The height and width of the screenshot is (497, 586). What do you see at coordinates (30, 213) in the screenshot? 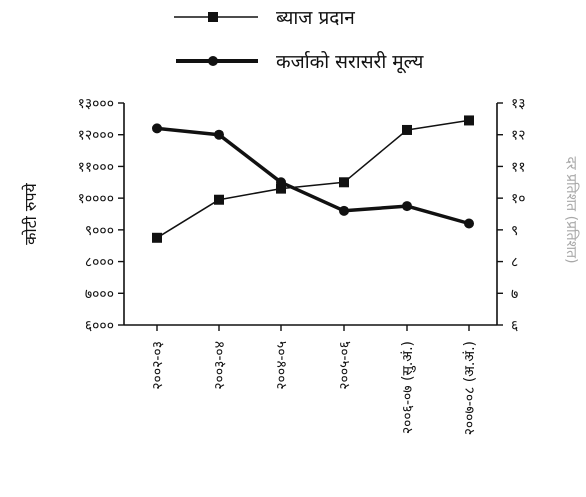
I see `y-axis-label-left: कोटी रुपये` at bounding box center [30, 213].